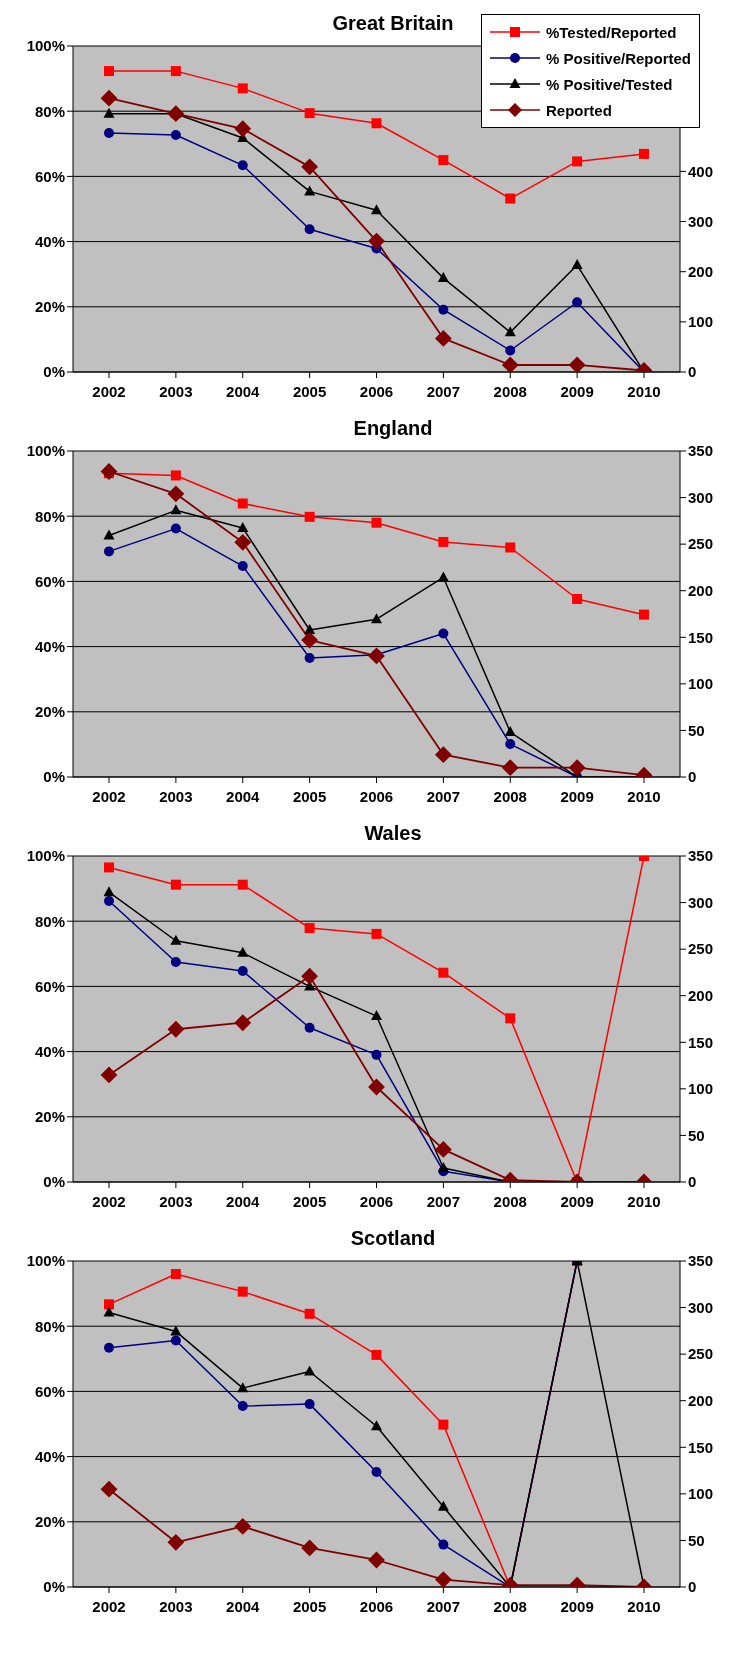 The width and height of the screenshot is (746, 1663). I want to click on x-tick-label: 2006, so click(376, 1201).